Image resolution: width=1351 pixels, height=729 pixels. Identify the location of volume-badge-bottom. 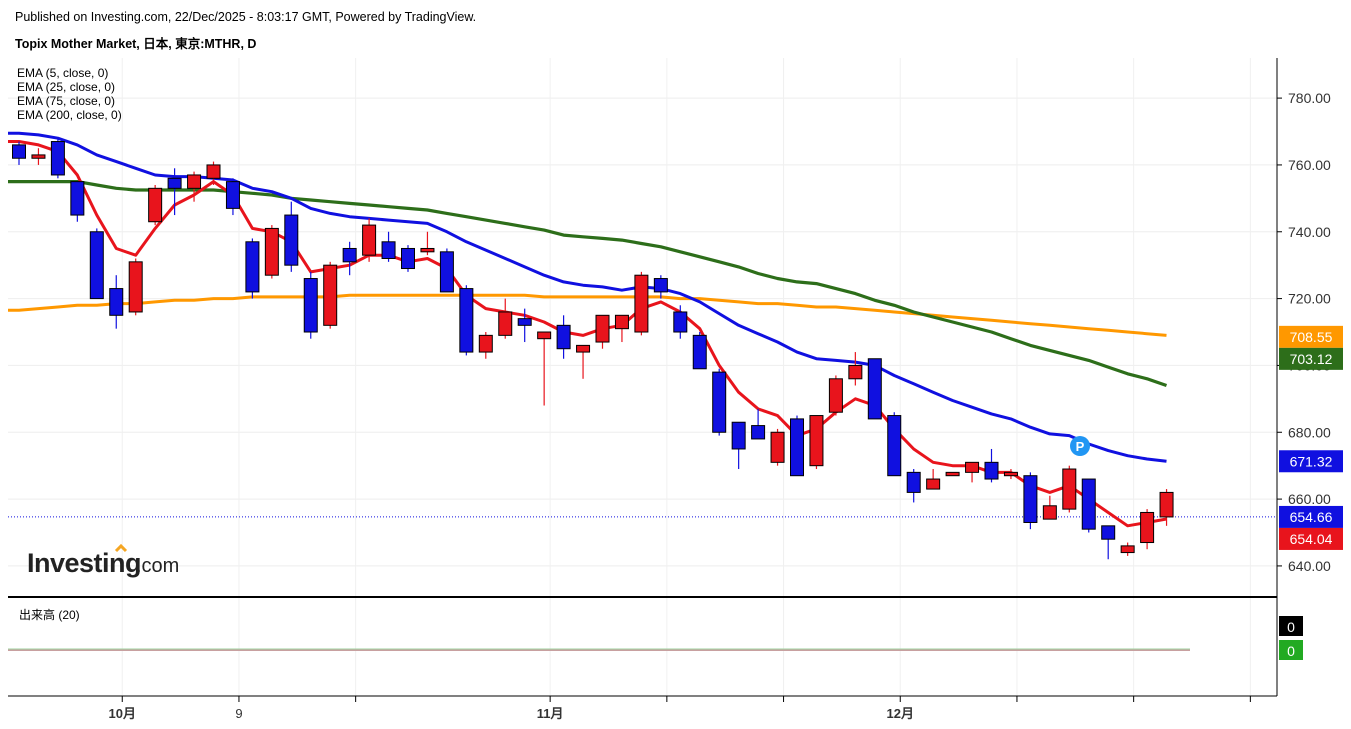
(1291, 650).